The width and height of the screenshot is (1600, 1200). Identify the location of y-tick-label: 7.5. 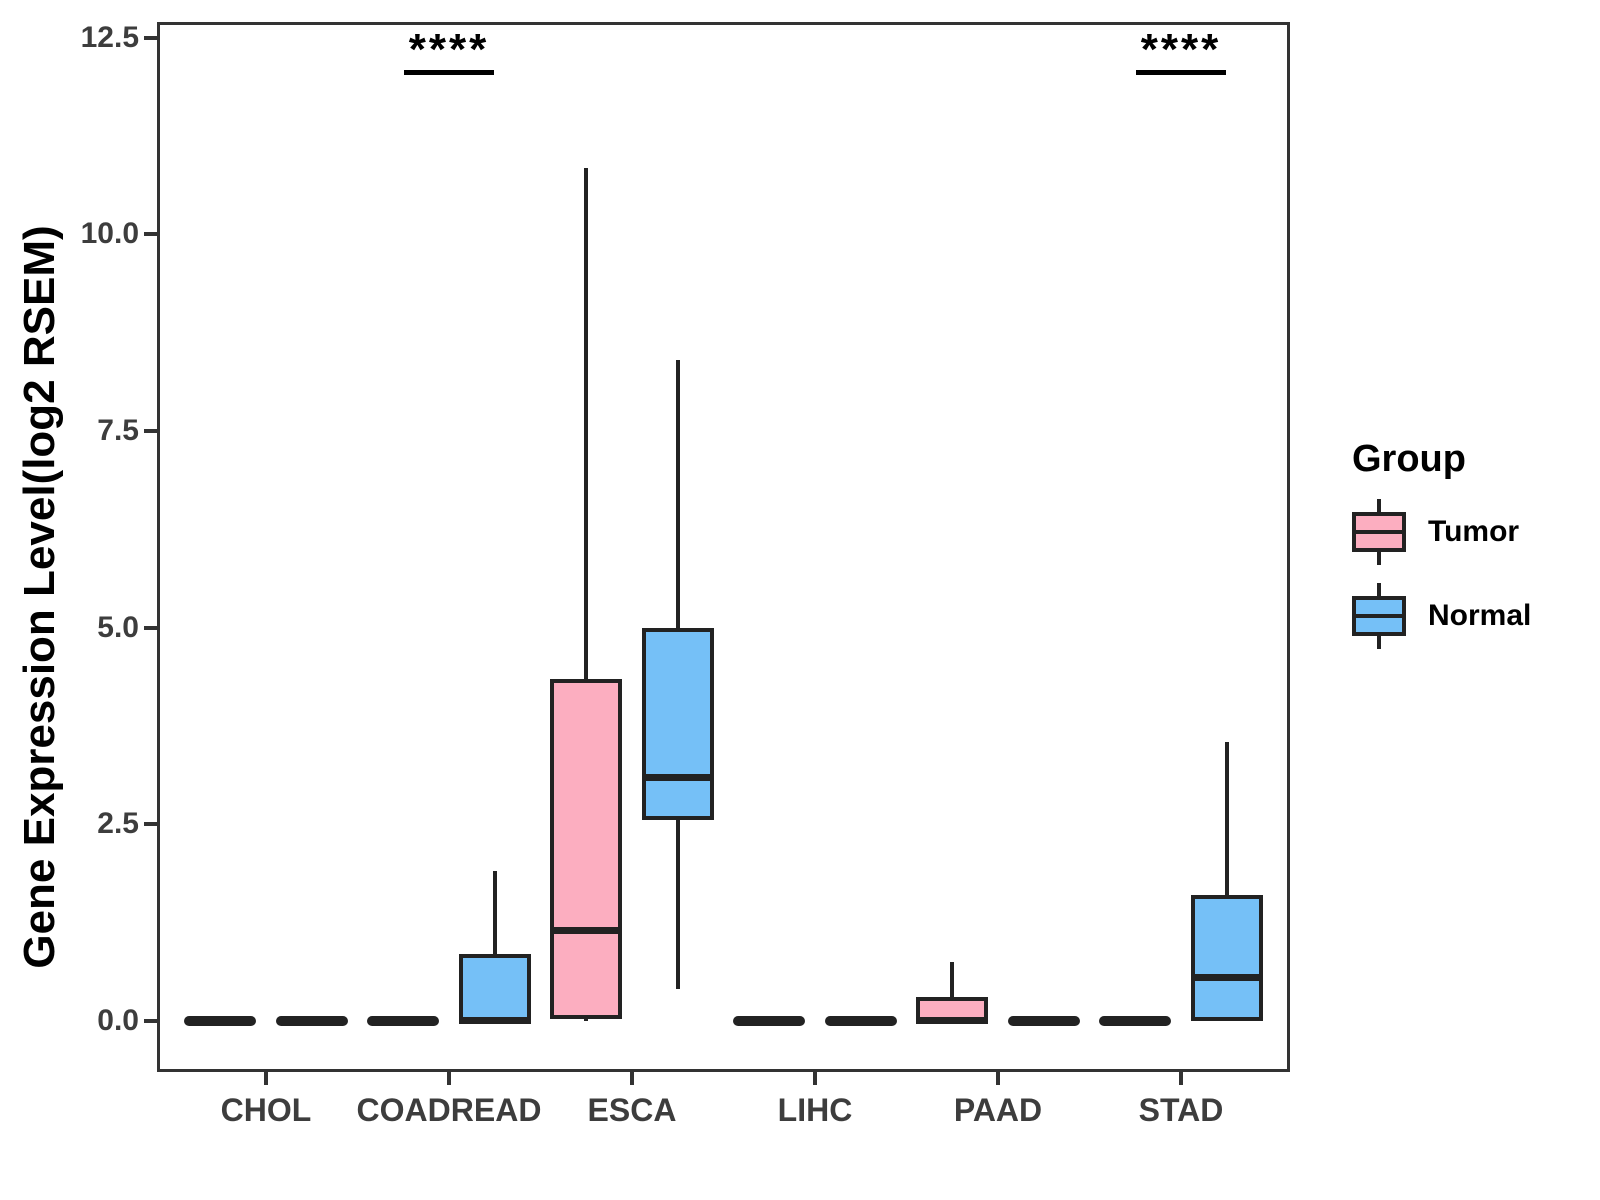
(118, 430).